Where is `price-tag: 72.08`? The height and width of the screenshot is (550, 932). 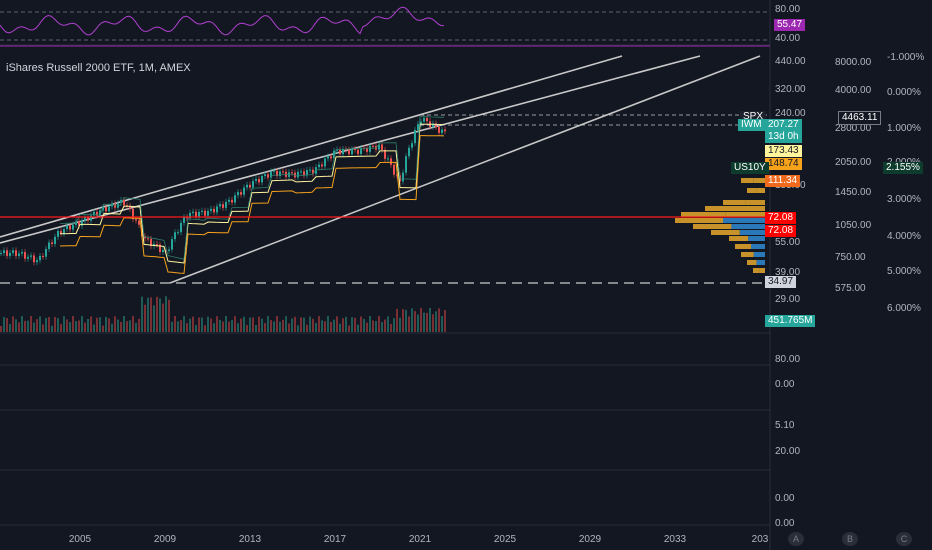 price-tag: 72.08 is located at coordinates (781, 231).